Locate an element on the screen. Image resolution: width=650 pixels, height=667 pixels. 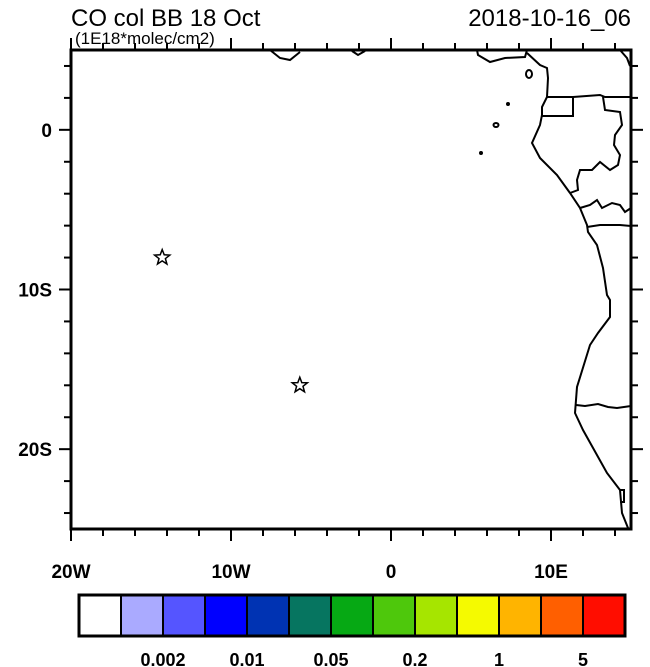
border-angola-namibia is located at coordinates (603, 406).